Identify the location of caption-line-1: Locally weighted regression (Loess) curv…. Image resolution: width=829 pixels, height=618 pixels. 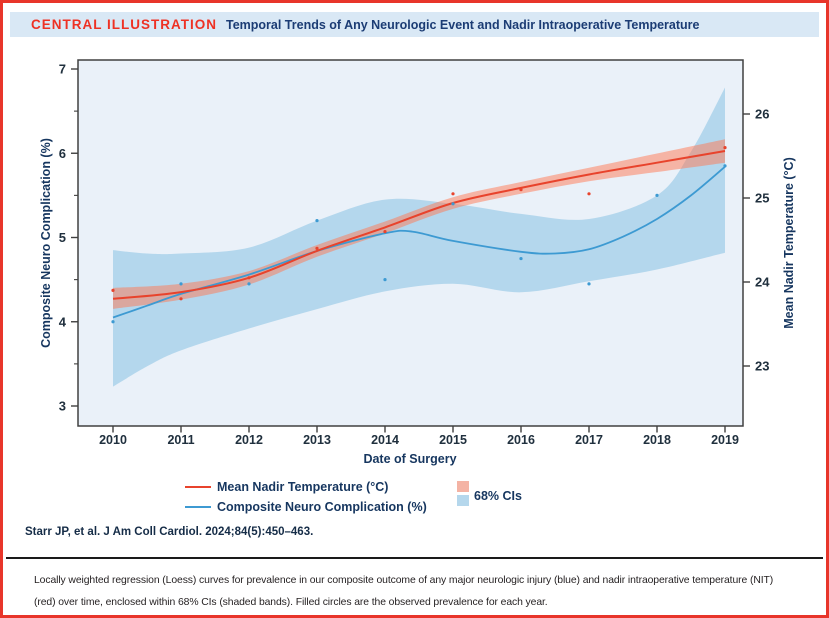
(404, 580).